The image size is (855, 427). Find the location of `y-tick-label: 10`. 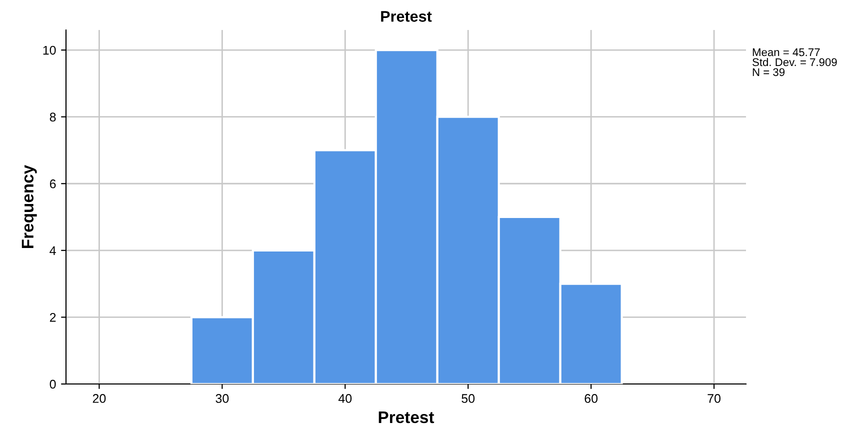

y-tick-label: 10 is located at coordinates (49, 50).